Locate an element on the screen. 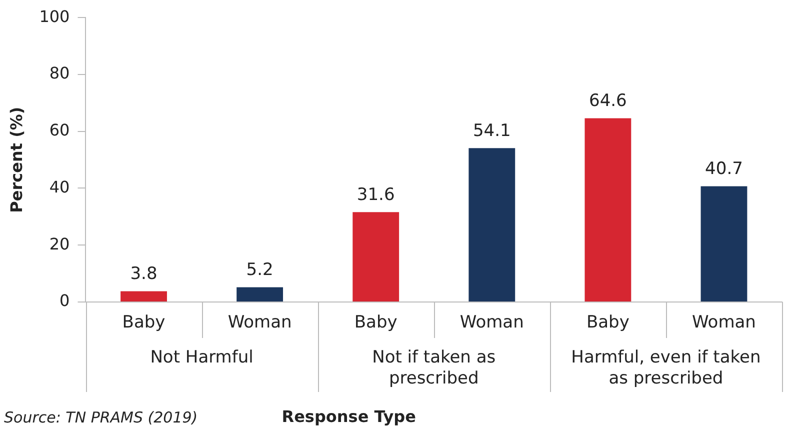 Image resolution: width=786 pixels, height=428 pixels. data-label: 3.8 is located at coordinates (144, 274).